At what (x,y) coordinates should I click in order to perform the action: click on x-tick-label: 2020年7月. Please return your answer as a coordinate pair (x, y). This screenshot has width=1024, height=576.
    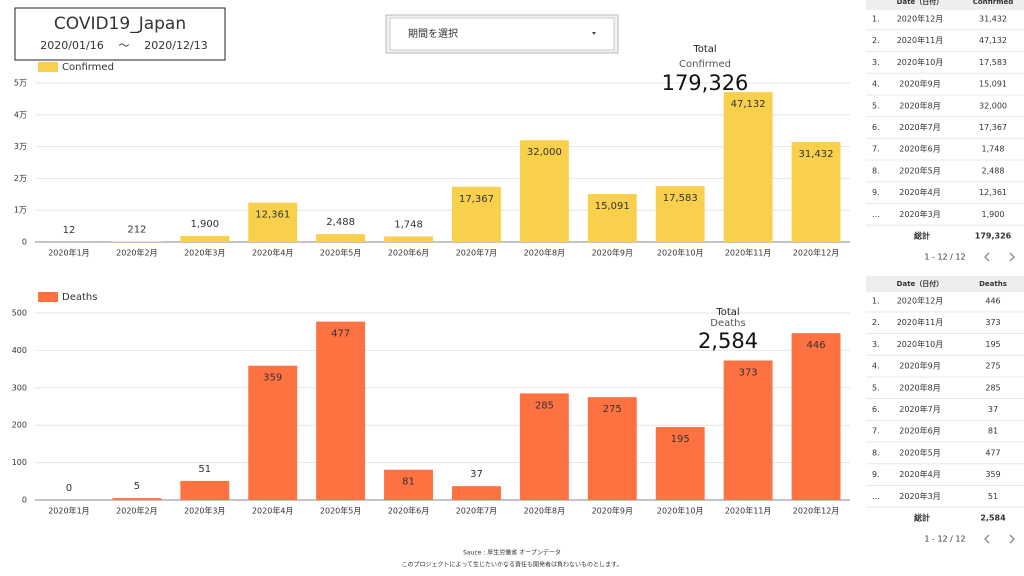
    Looking at the image, I should click on (476, 511).